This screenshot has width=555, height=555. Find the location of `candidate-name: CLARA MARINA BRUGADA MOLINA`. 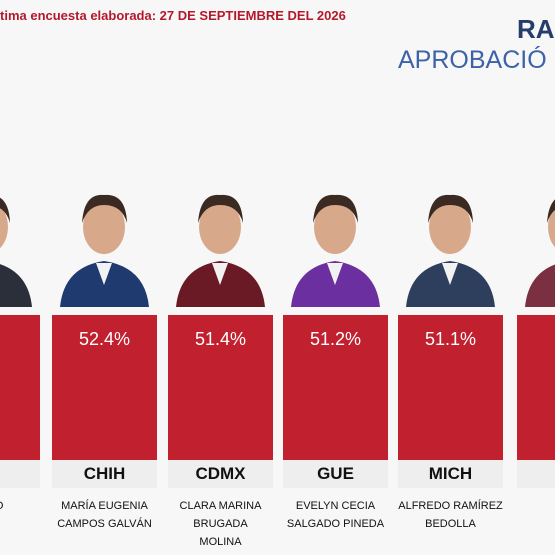

candidate-name: CLARA MARINA BRUGADA MOLINA is located at coordinates (220, 524).